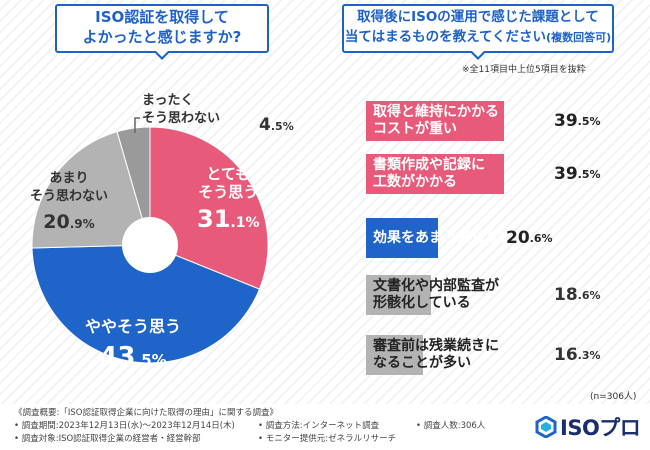  Describe the element at coordinates (579, 37) in the screenshot. I see `right-question-suffix: (複数回答可)` at that location.